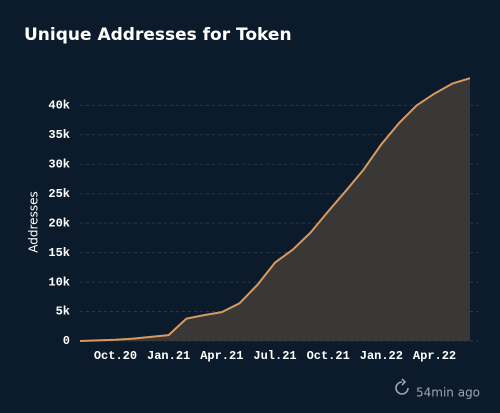 The image size is (500, 413). What do you see at coordinates (168, 356) in the screenshot?
I see `x-tick-label: Jan.21` at bounding box center [168, 356].